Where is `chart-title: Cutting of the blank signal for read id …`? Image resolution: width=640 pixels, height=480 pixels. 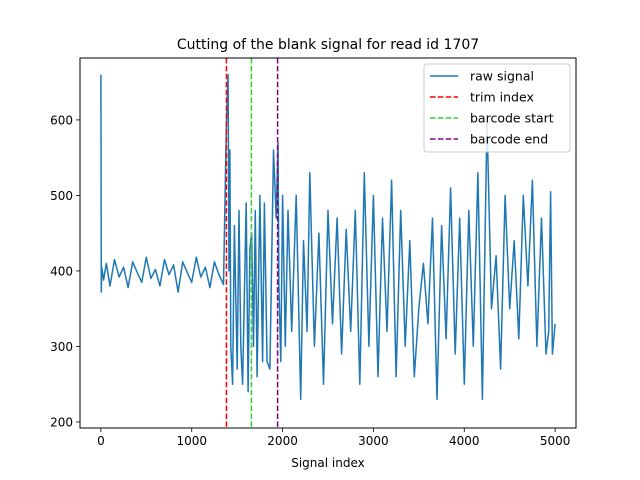 chart-title: Cutting of the blank signal for read id … is located at coordinates (328, 45).